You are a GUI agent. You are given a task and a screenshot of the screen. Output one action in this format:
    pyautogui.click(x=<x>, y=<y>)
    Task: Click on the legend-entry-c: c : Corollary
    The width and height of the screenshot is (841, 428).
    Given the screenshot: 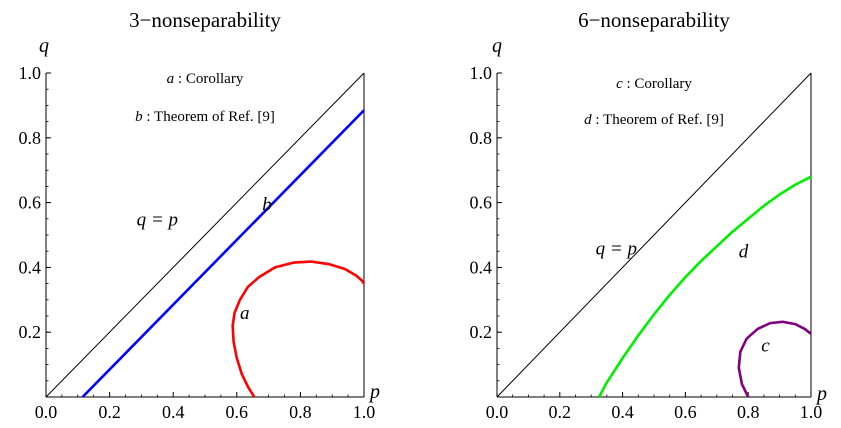 What is the action you would take?
    pyautogui.click(x=654, y=84)
    